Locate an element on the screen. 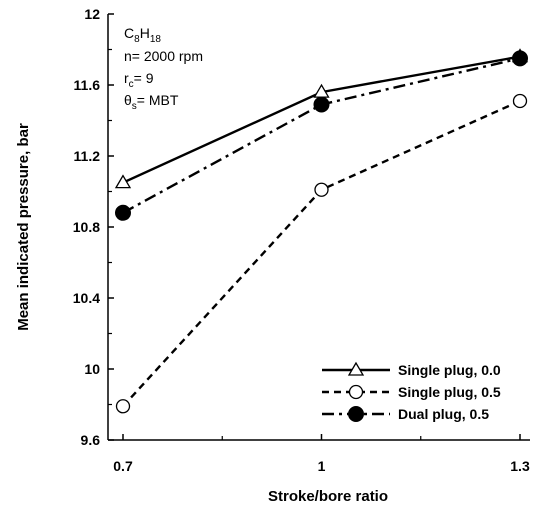 The height and width of the screenshot is (516, 546). y-axis-title: Mean indicated pressure, bar is located at coordinates (23, 227).